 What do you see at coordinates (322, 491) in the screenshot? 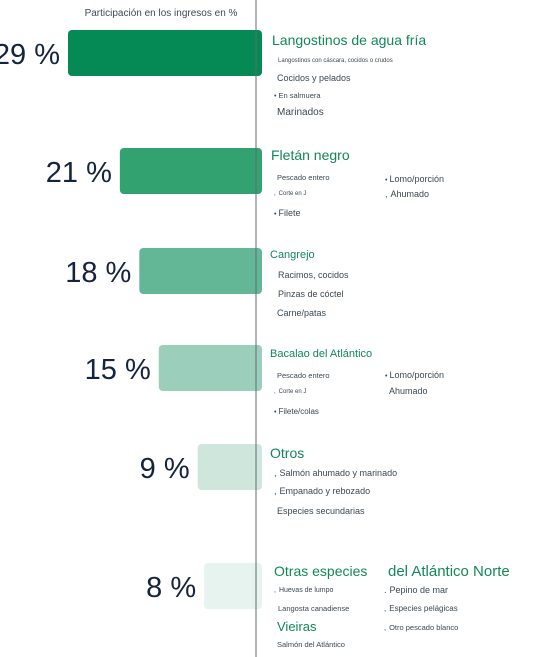
I see `list-item: Empanado y rebozado` at bounding box center [322, 491].